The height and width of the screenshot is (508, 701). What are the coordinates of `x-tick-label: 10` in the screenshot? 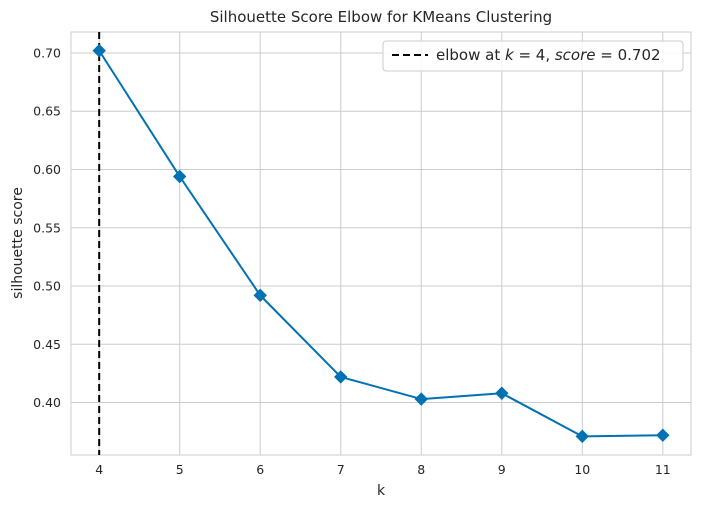 It's located at (582, 469).